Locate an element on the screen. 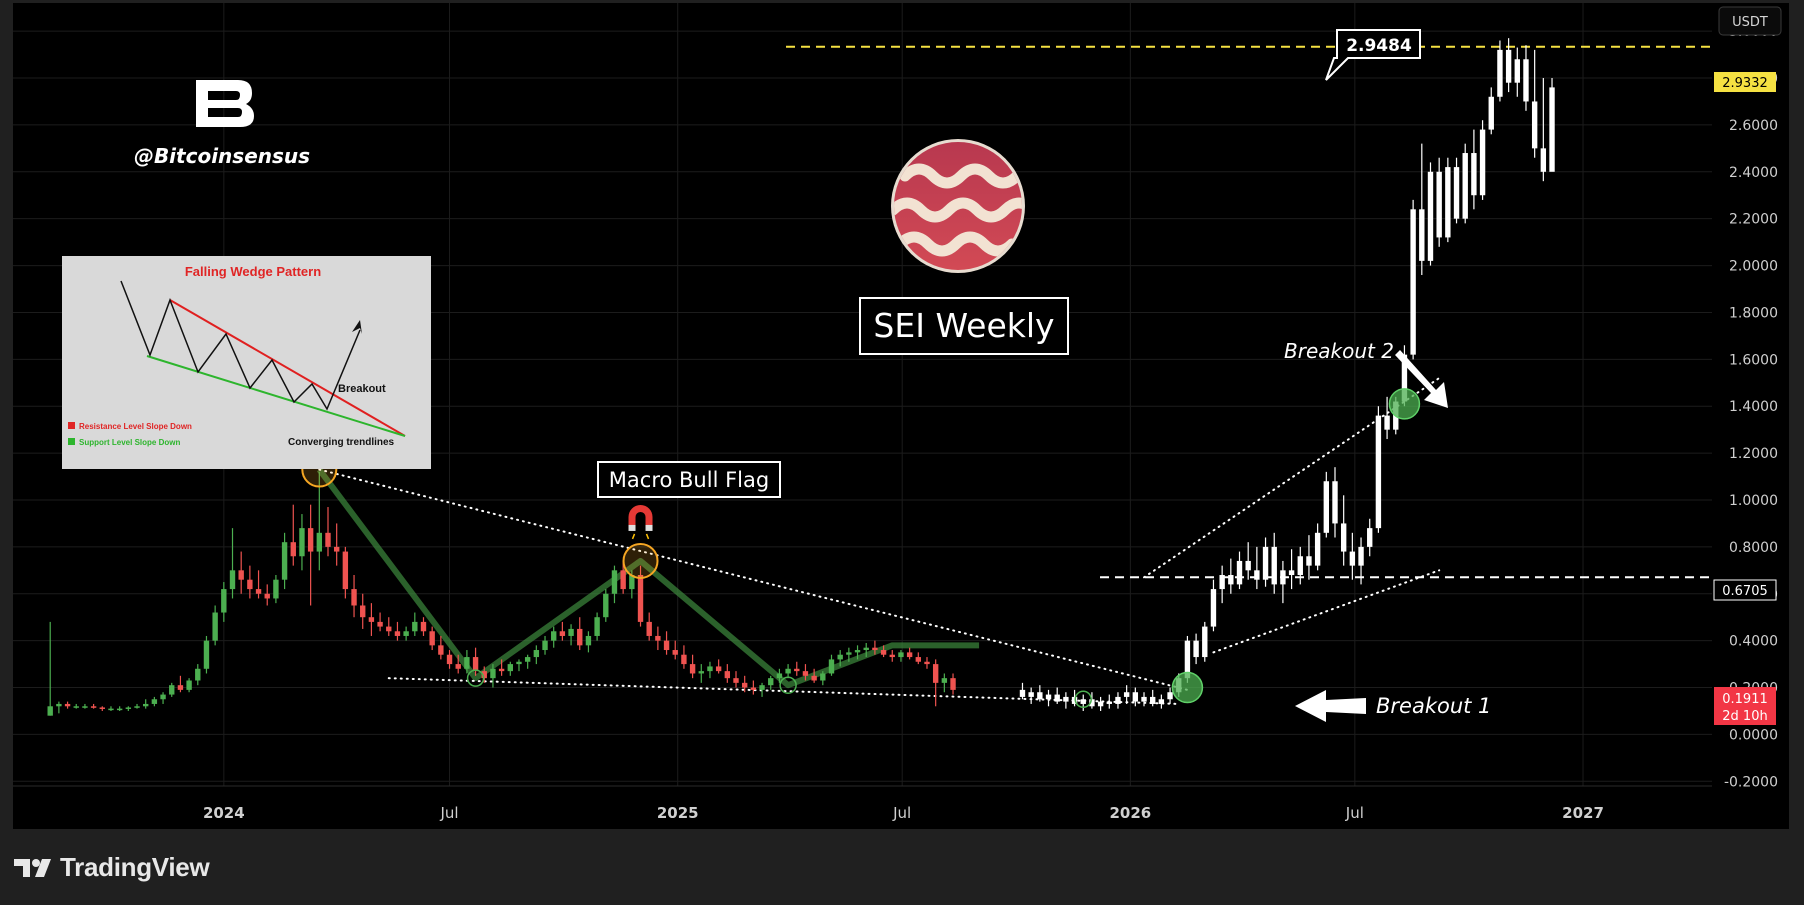 This screenshot has width=1804, height=905. pivot-marker is located at coordinates (640, 560).